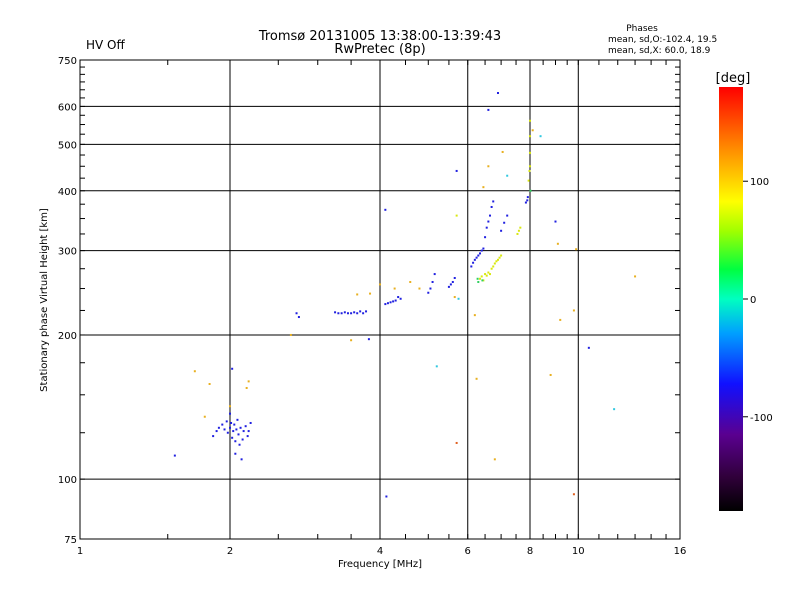 The width and height of the screenshot is (800, 600). Describe the element at coordinates (380, 564) in the screenshot. I see `x-axis-label: Frequency [MHz]` at that location.